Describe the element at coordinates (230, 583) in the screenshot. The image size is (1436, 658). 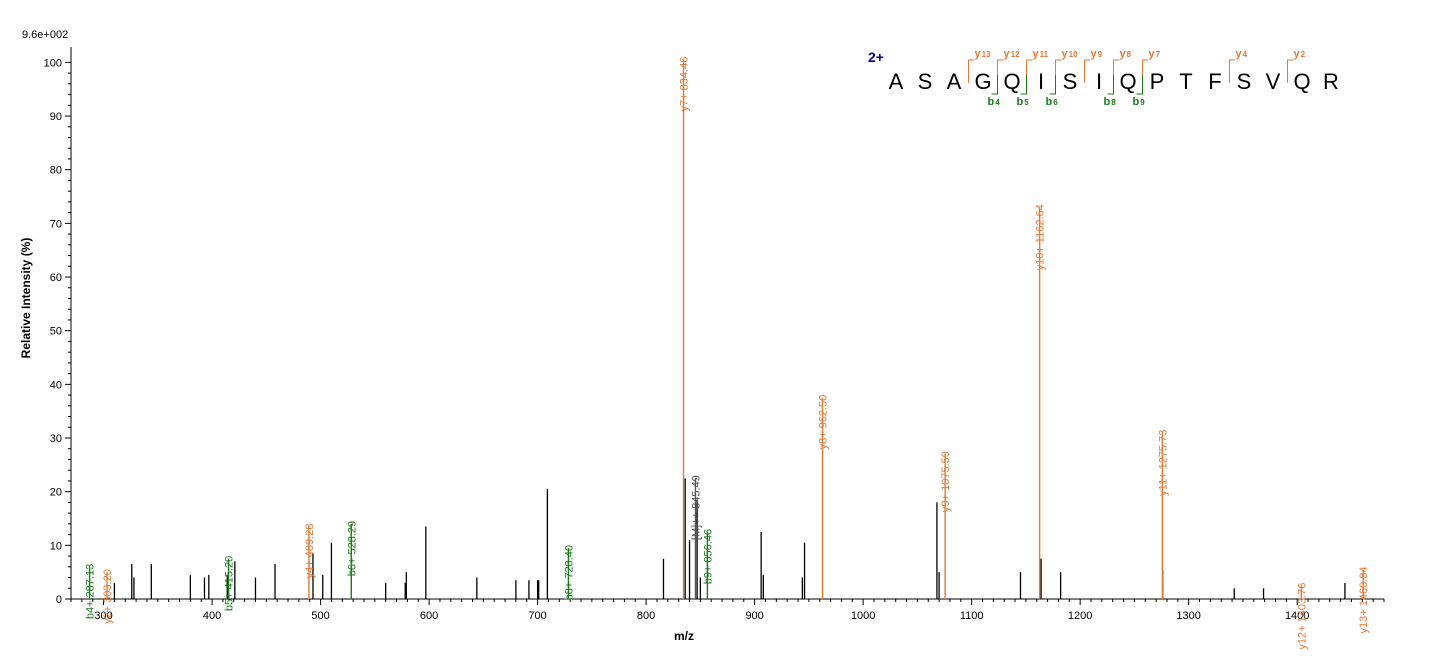
I see `peak-label: b5+ 415.20` at that location.